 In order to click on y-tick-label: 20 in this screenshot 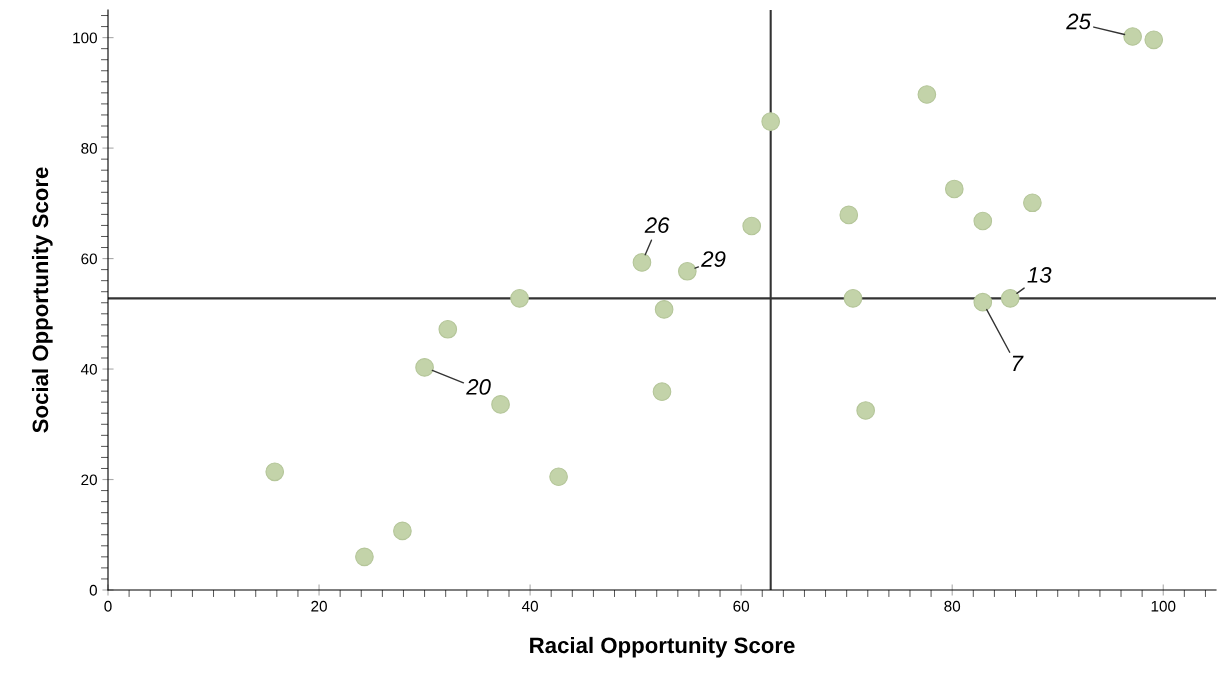, I will do `click(89, 480)`.